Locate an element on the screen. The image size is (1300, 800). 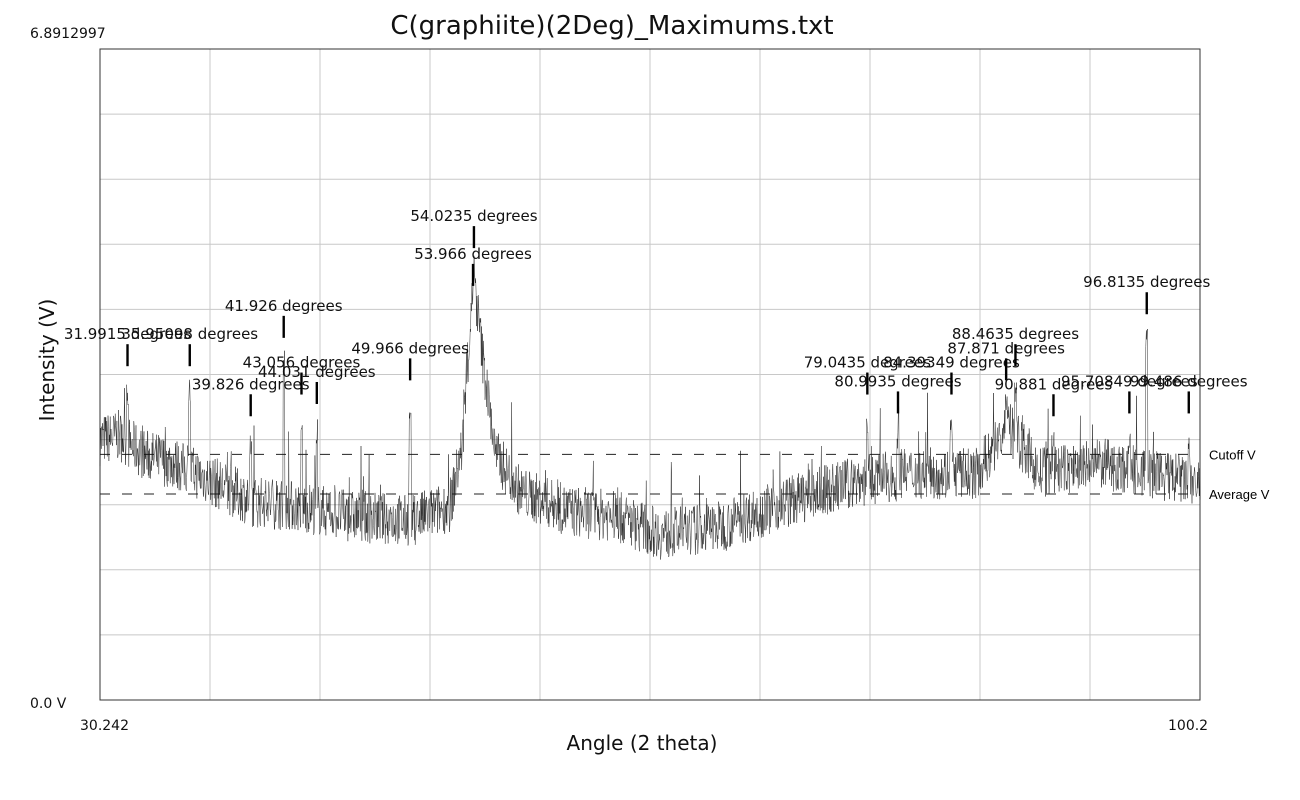
peak-label: 31.9915 degrees is located at coordinates (127, 334).